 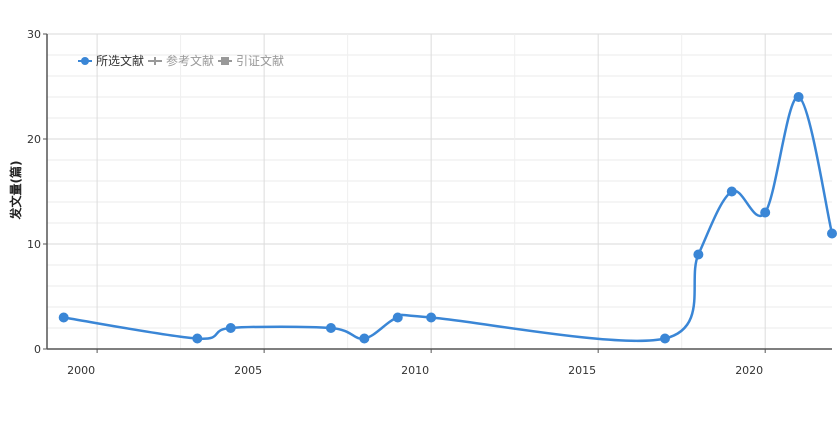 I want to click on legend-label: 引证文献, so click(x=260, y=60).